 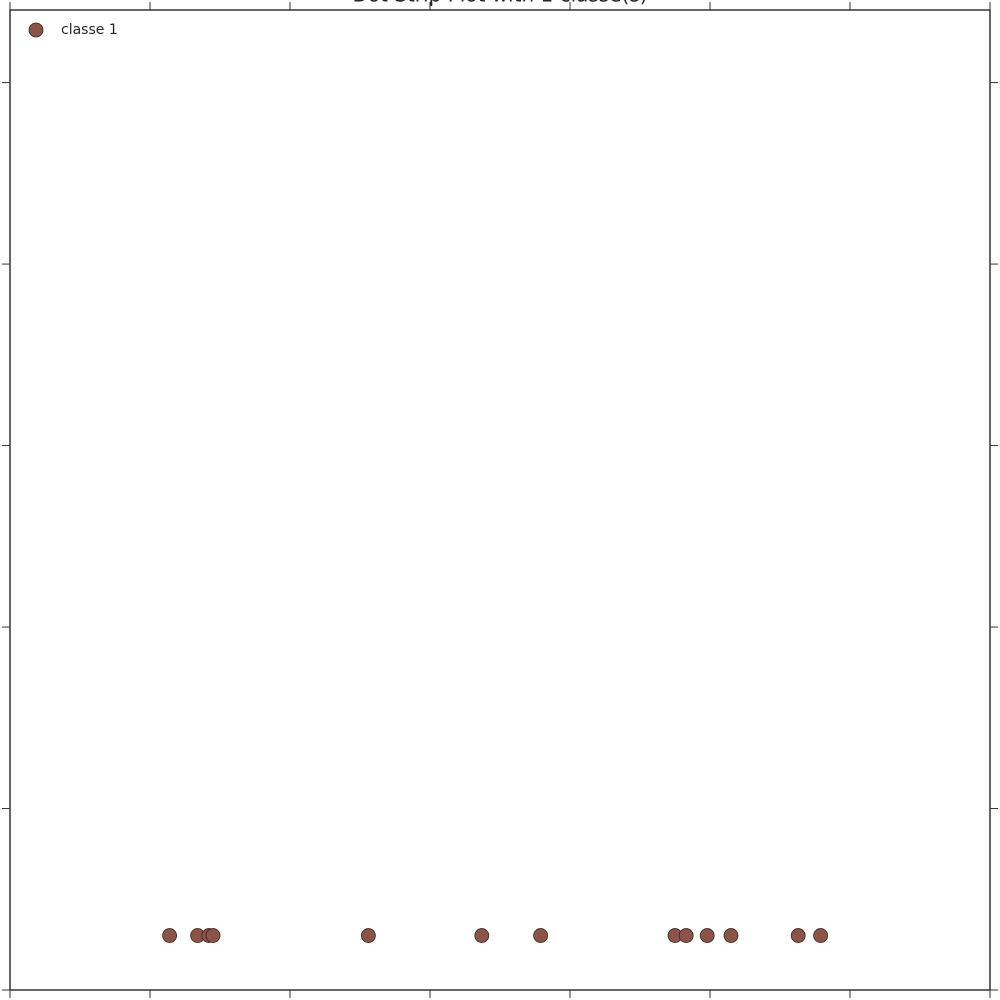 I want to click on legend-label: classe 1, so click(x=89, y=30).